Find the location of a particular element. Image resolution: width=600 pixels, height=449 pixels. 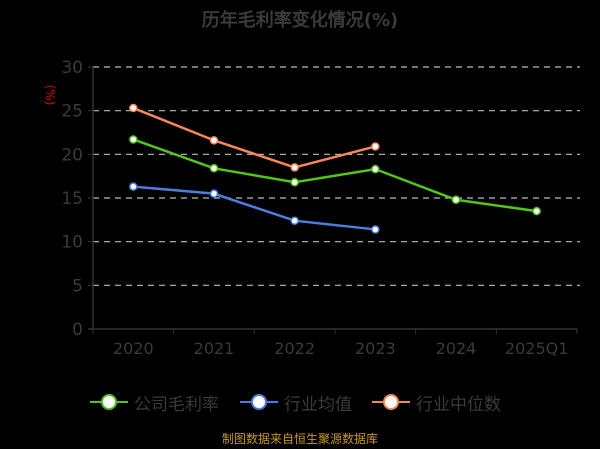

x-tick-label: 2021 is located at coordinates (214, 348).